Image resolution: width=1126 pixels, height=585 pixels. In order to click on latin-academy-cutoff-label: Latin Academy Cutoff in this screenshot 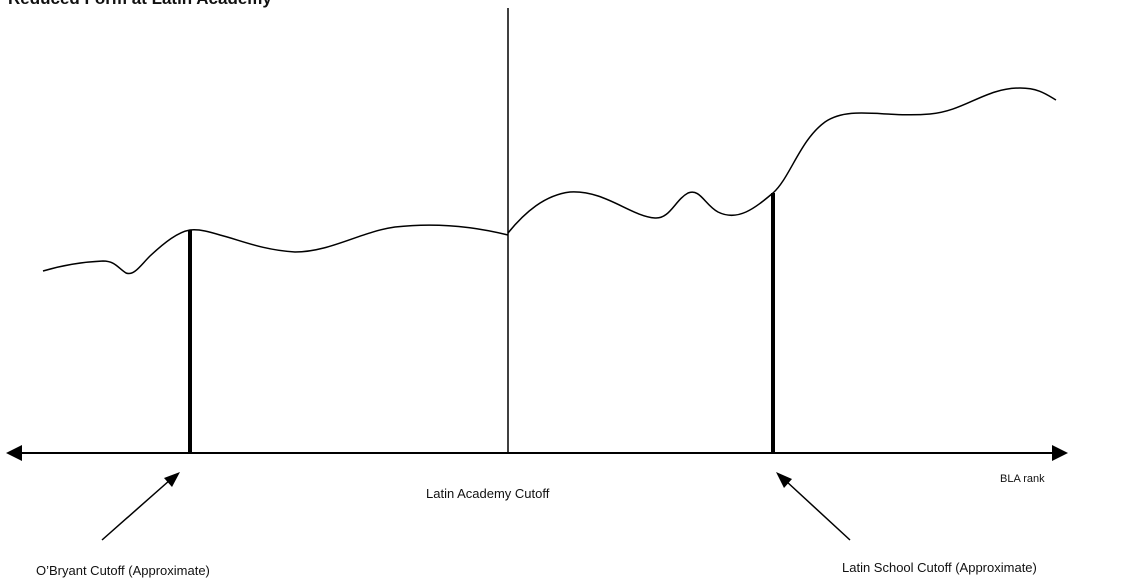, I will do `click(488, 493)`.